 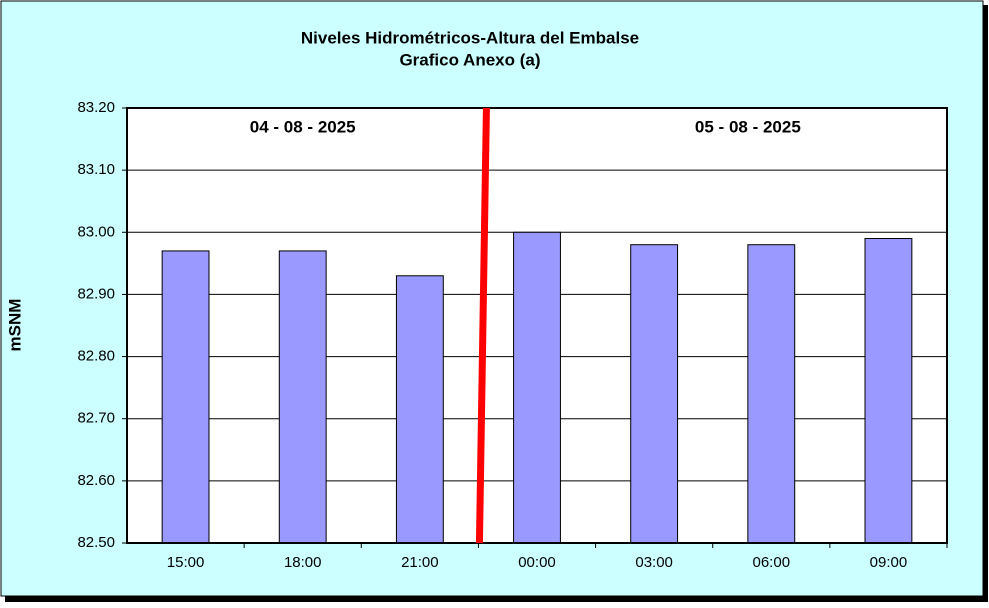 What do you see at coordinates (469, 59) in the screenshot?
I see `chart-subtitle: Grafico Anexo (a)` at bounding box center [469, 59].